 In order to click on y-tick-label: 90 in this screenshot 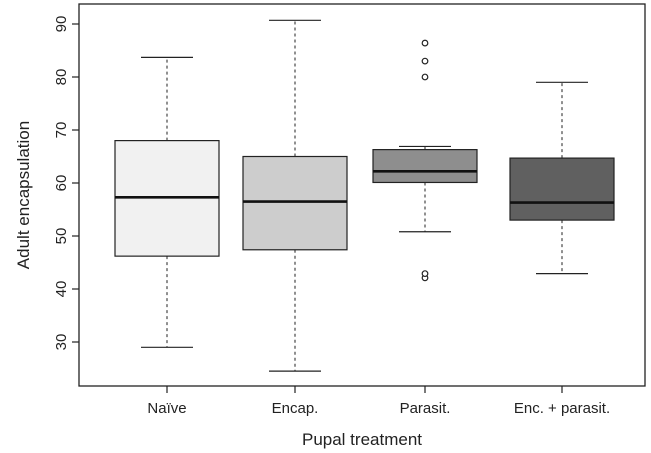, I will do `click(61, 24)`.